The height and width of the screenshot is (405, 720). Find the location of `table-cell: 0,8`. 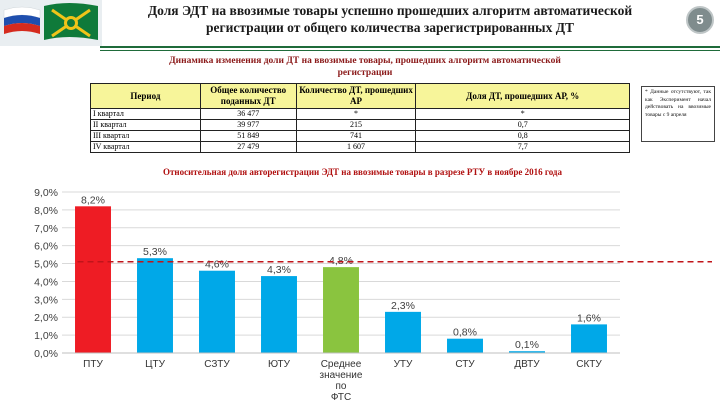

table-cell: 0,8 is located at coordinates (522, 136).